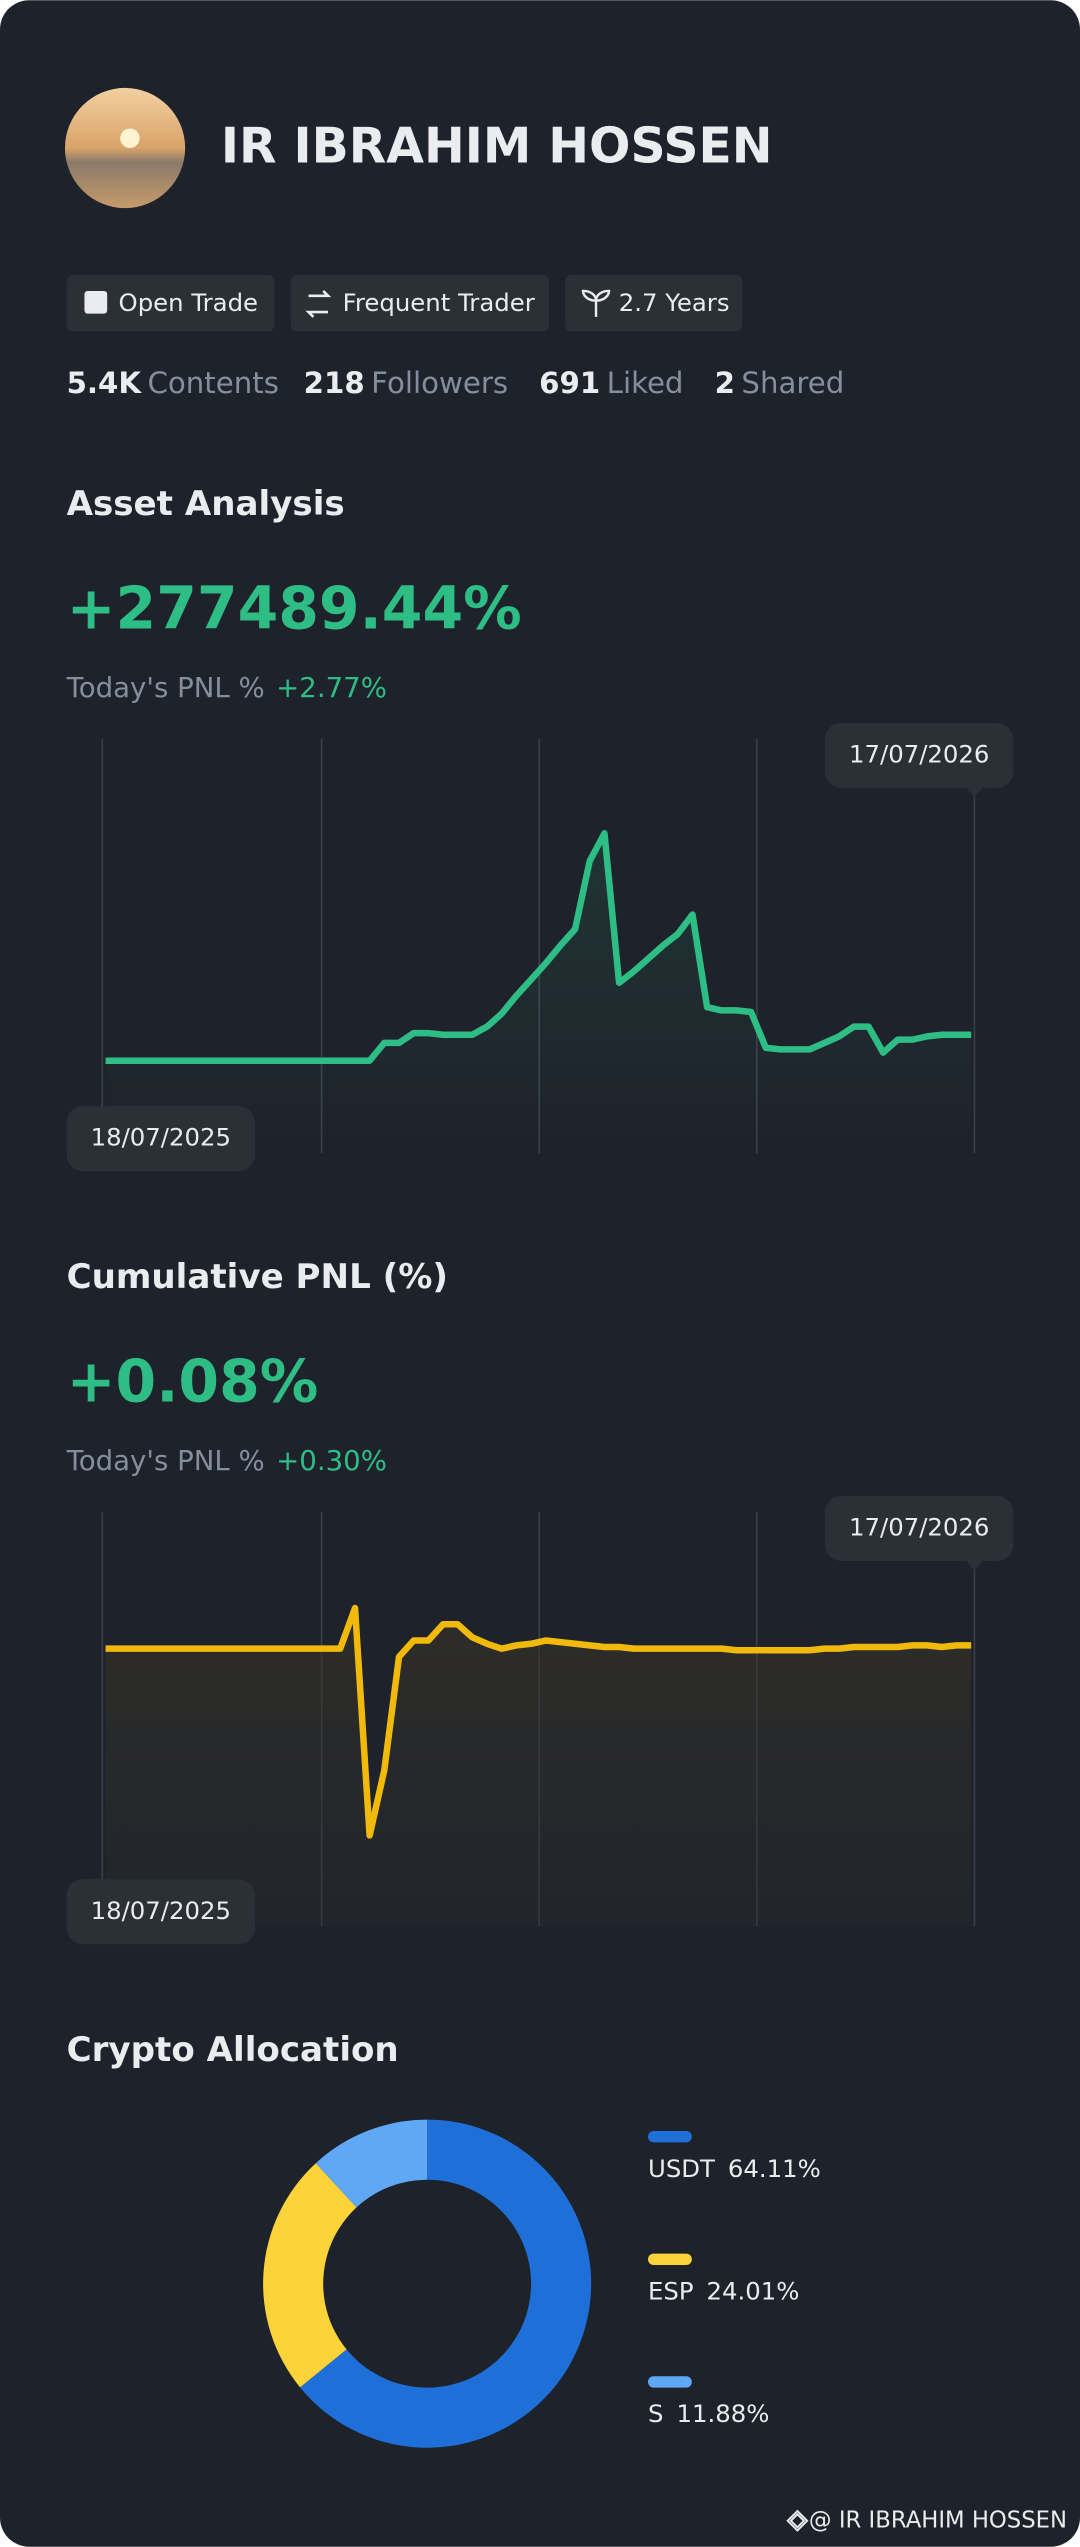 The height and width of the screenshot is (2547, 1080). What do you see at coordinates (105, 383) in the screenshot?
I see `stat-value: 5.4K` at bounding box center [105, 383].